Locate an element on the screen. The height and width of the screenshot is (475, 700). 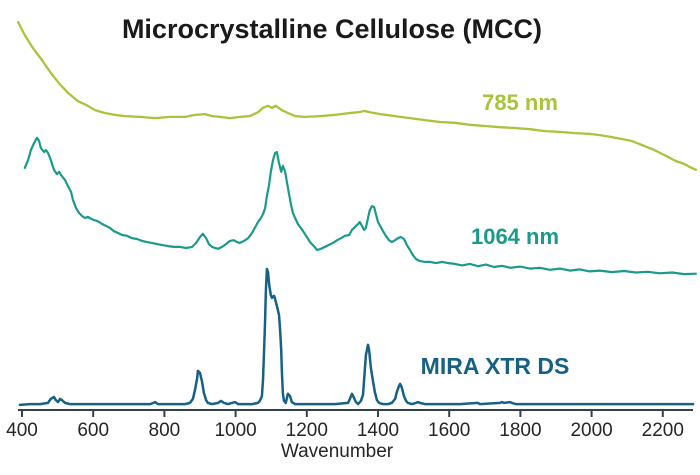
x-tick-label: 1000 is located at coordinates (235, 430).